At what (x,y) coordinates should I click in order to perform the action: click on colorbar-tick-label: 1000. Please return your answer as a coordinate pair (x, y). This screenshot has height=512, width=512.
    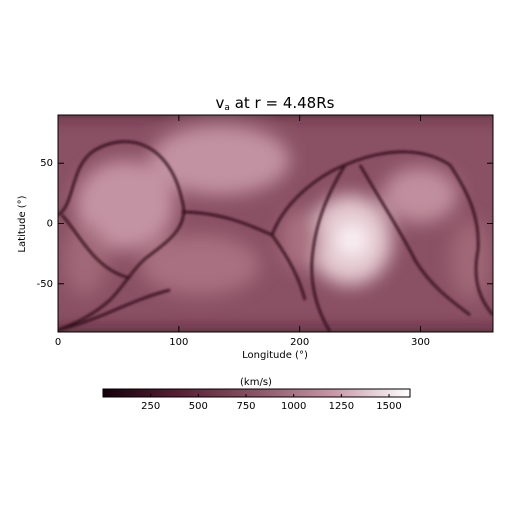
    Looking at the image, I should click on (293, 406).